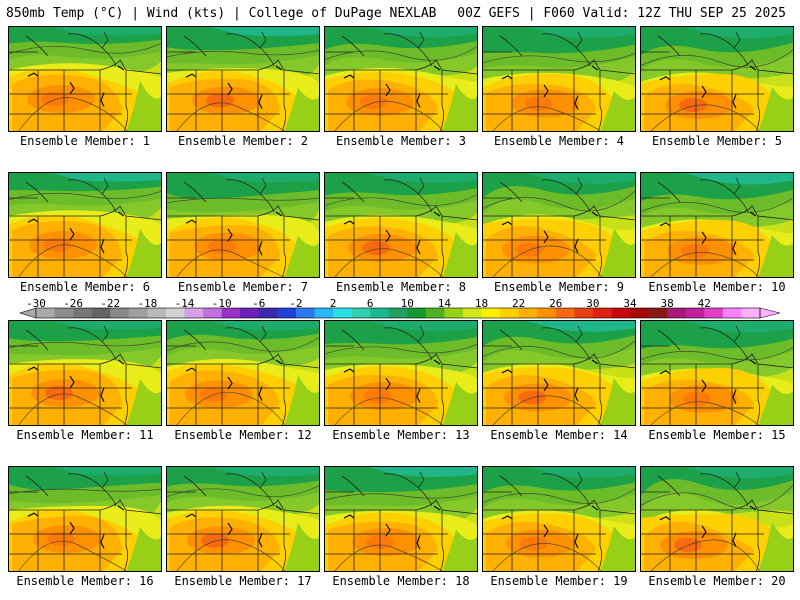 The height and width of the screenshot is (600, 800). Describe the element at coordinates (407, 303) in the screenshot. I see `colorbar-tick-label: 10` at that location.